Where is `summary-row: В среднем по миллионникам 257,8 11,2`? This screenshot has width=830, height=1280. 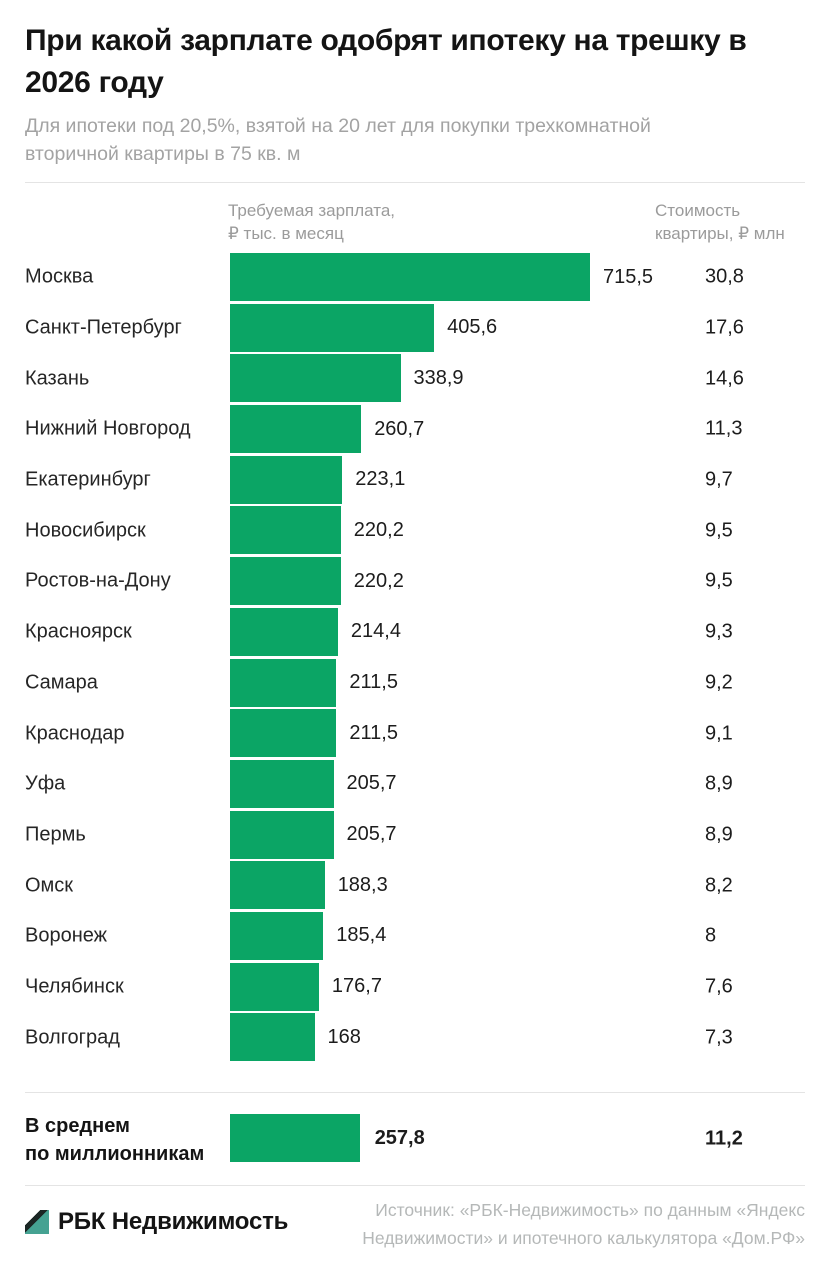
summary-row: В среднем по миллионникам 257,8 11,2 is located at coordinates (415, 1140).